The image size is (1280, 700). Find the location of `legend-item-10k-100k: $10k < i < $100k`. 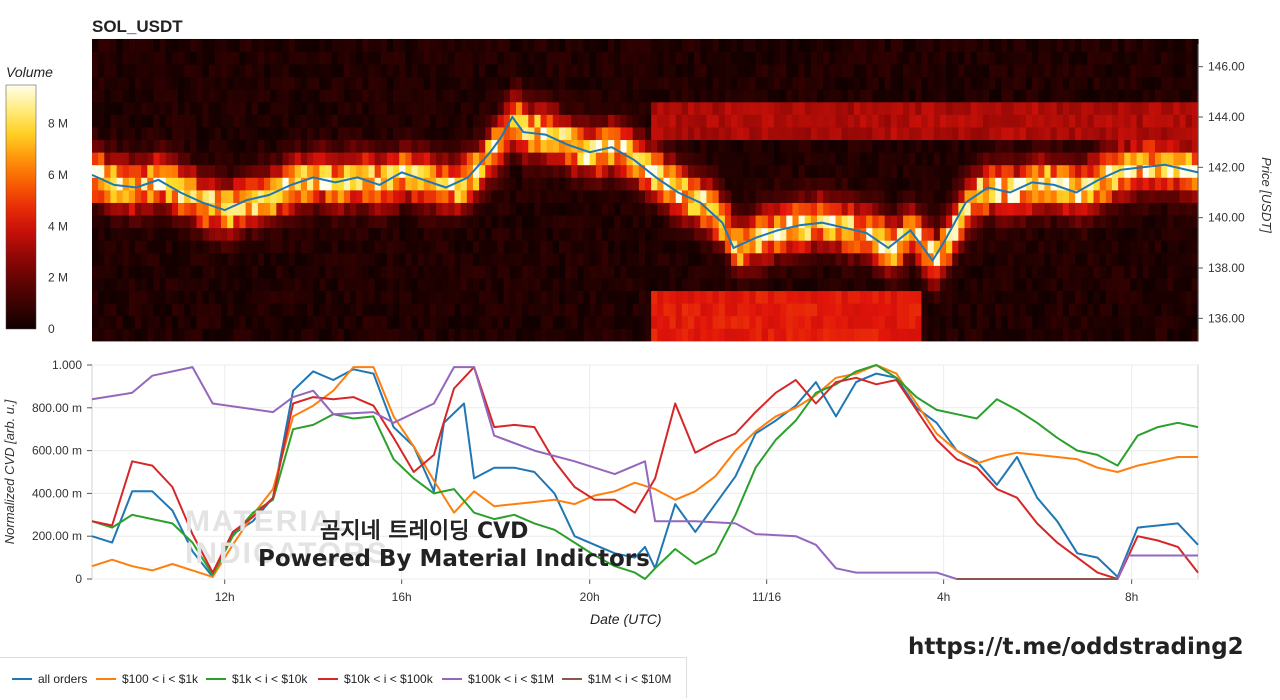

legend-item-10k-100k: $10k < i < $100k is located at coordinates (375, 679).